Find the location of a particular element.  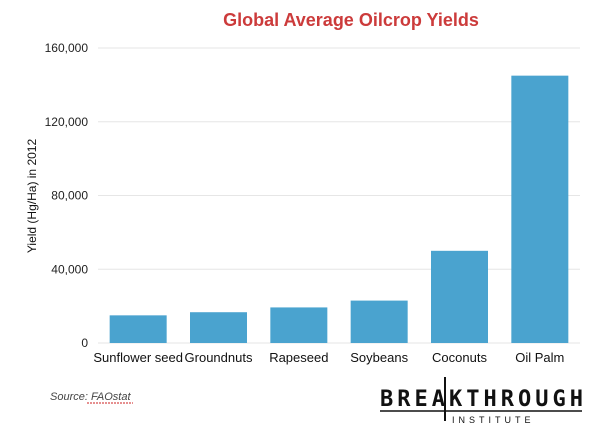

x-tick-label: Groundnuts is located at coordinates (219, 357).